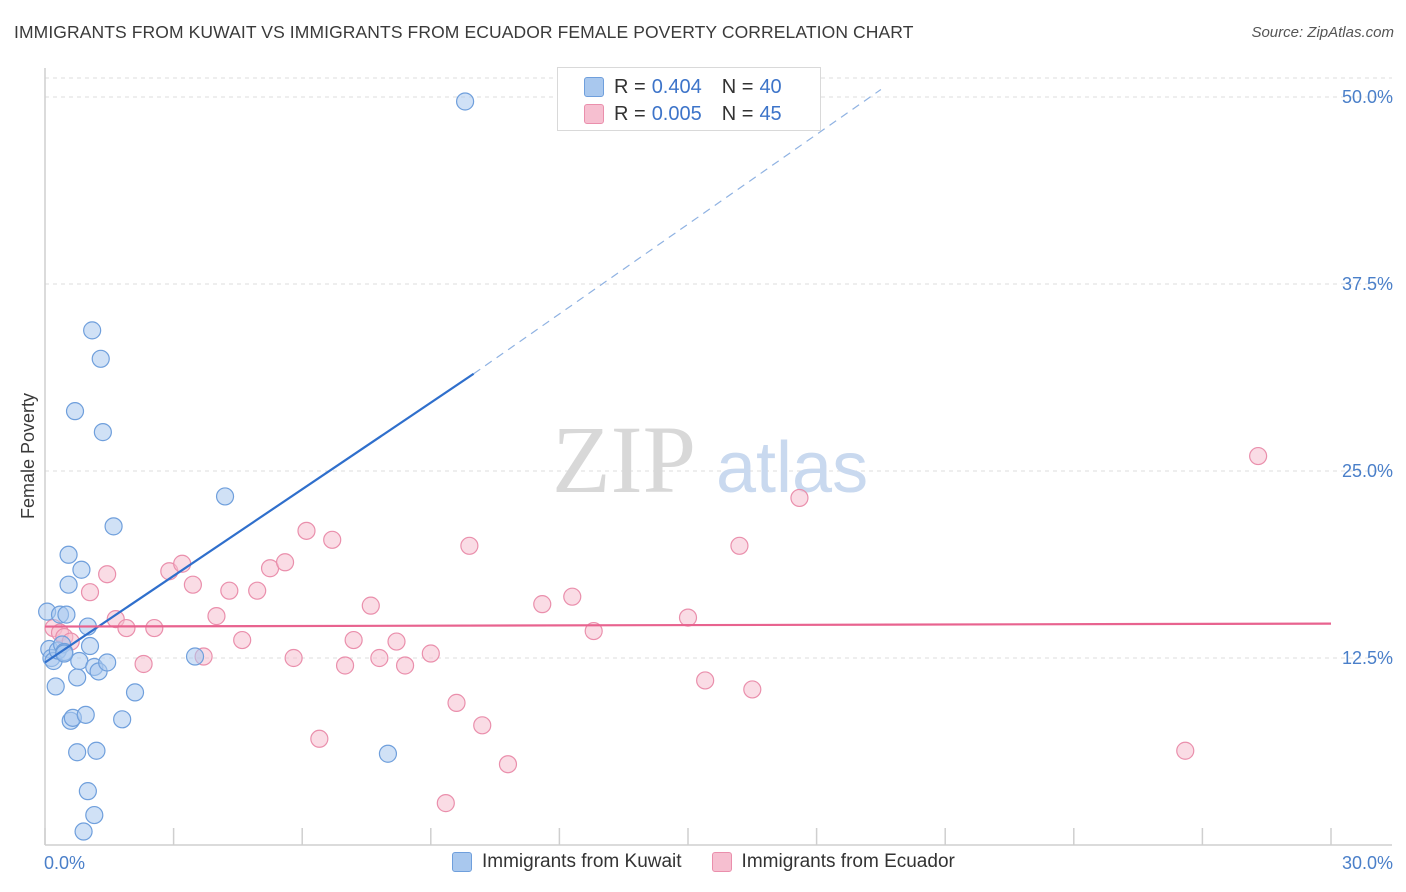  I want to click on n-value: 40, so click(770, 86).